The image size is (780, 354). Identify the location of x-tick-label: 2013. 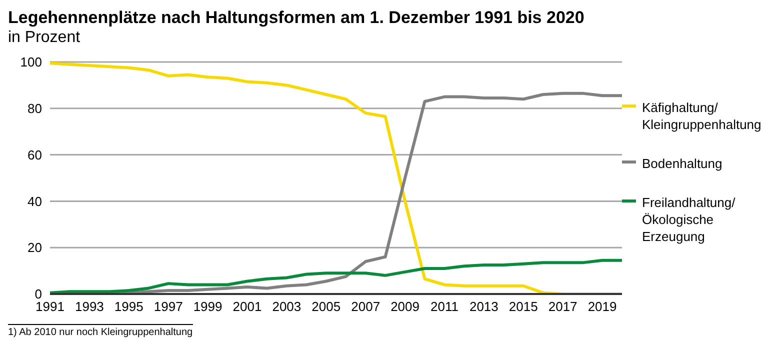
(483, 306).